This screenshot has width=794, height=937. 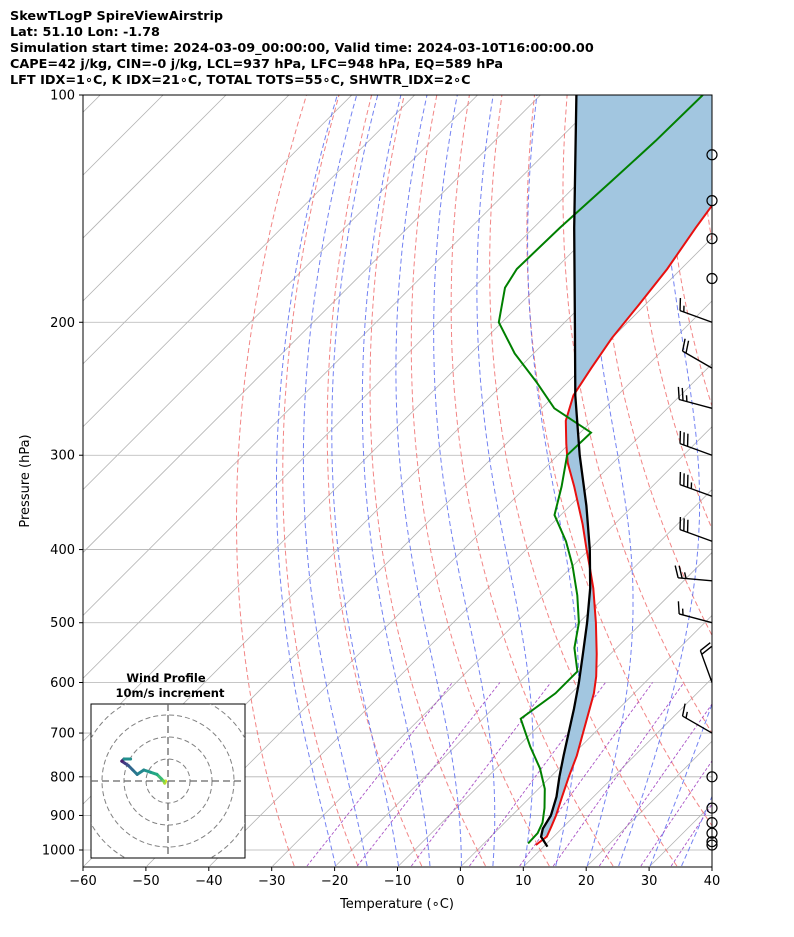 What do you see at coordinates (58, 851) in the screenshot?
I see `y-tick-label: 1000` at bounding box center [58, 851].